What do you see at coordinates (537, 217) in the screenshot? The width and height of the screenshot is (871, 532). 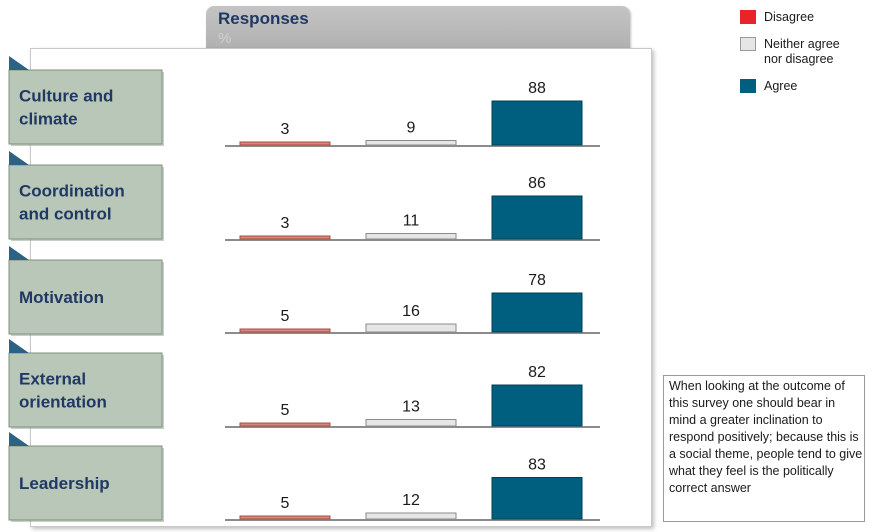 I see `bar-coordination-and-control-agree` at bounding box center [537, 217].